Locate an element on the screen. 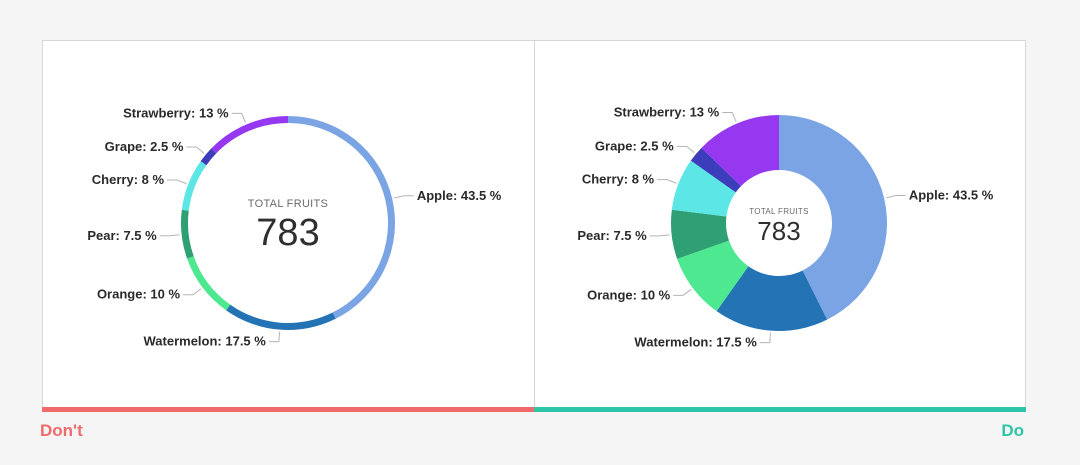 The height and width of the screenshot is (465, 1080). do-label: Do is located at coordinates (1012, 430).